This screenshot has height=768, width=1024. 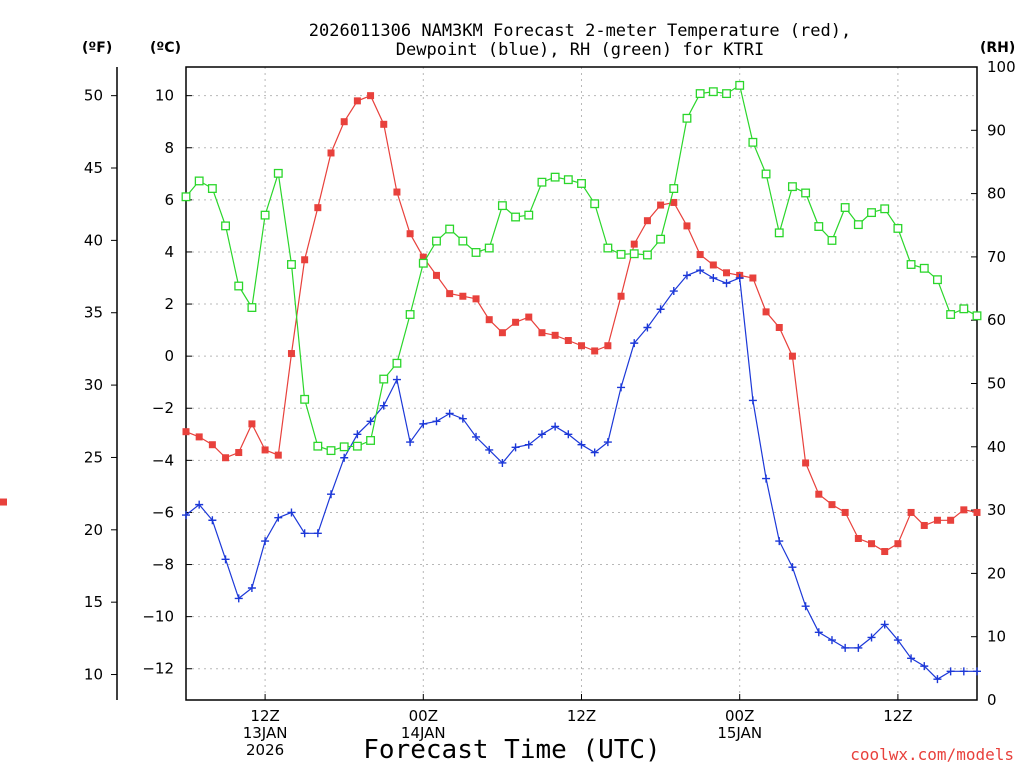 What do you see at coordinates (169, 252) in the screenshot?
I see `celsius-tick-label: 4` at bounding box center [169, 252].